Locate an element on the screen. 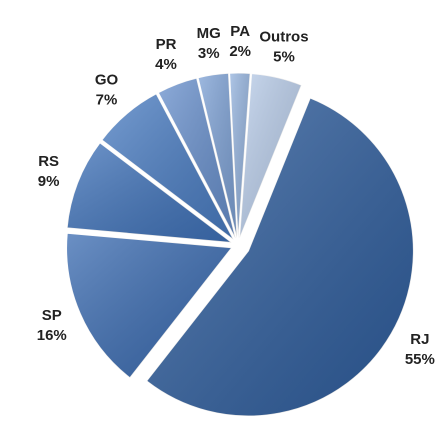 The height and width of the screenshot is (430, 444). slice-label: RJ 55% is located at coordinates (420, 349).